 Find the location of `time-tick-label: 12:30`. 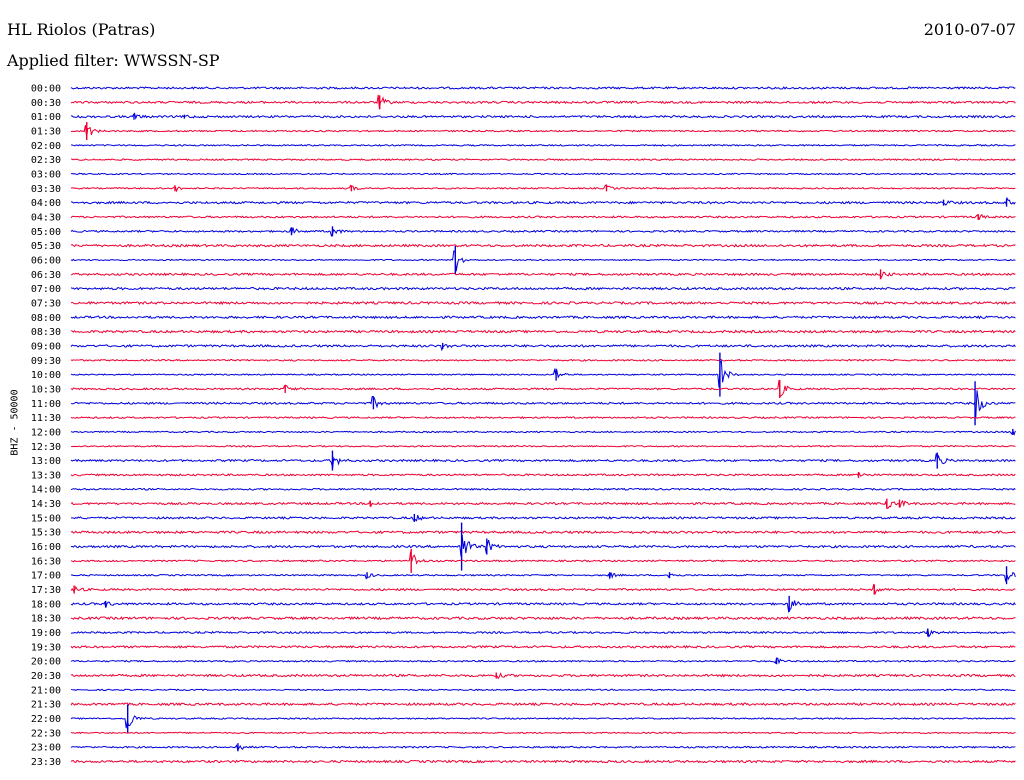

time-tick-label: 12:30 is located at coordinates (46, 447).